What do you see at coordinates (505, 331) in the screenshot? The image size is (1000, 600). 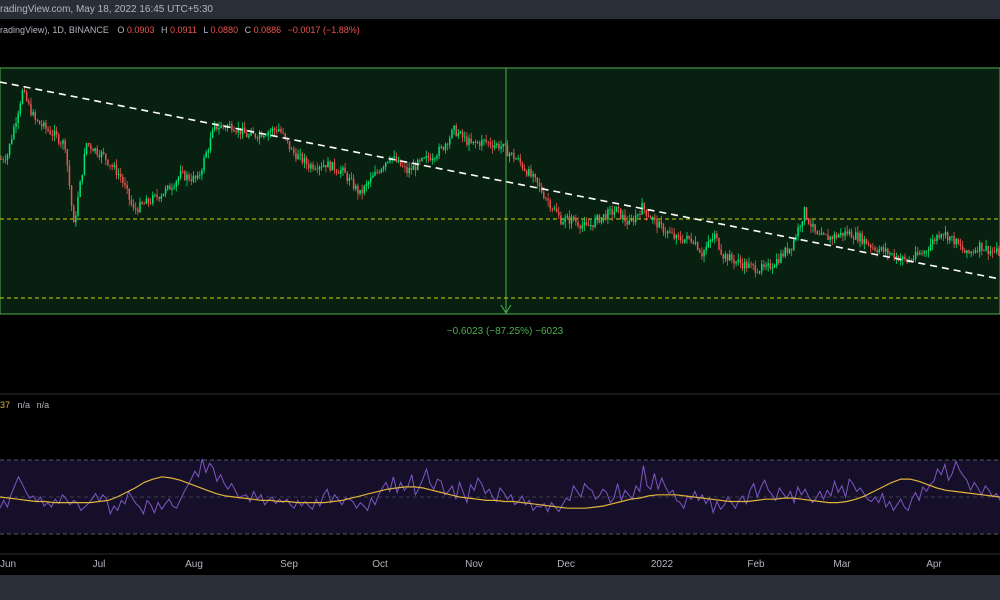 I see `range-measure-label: −0.6023 (−87.25%) −6023` at bounding box center [505, 331].